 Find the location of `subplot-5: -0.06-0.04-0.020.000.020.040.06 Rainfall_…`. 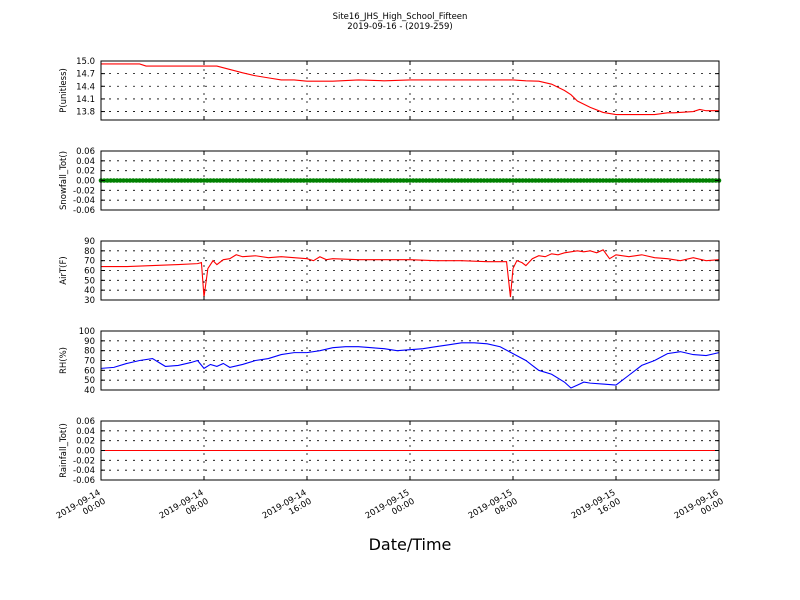

subplot-5: -0.06-0.04-0.020.000.020.040.06 Rainfall_… is located at coordinates (389, 451).